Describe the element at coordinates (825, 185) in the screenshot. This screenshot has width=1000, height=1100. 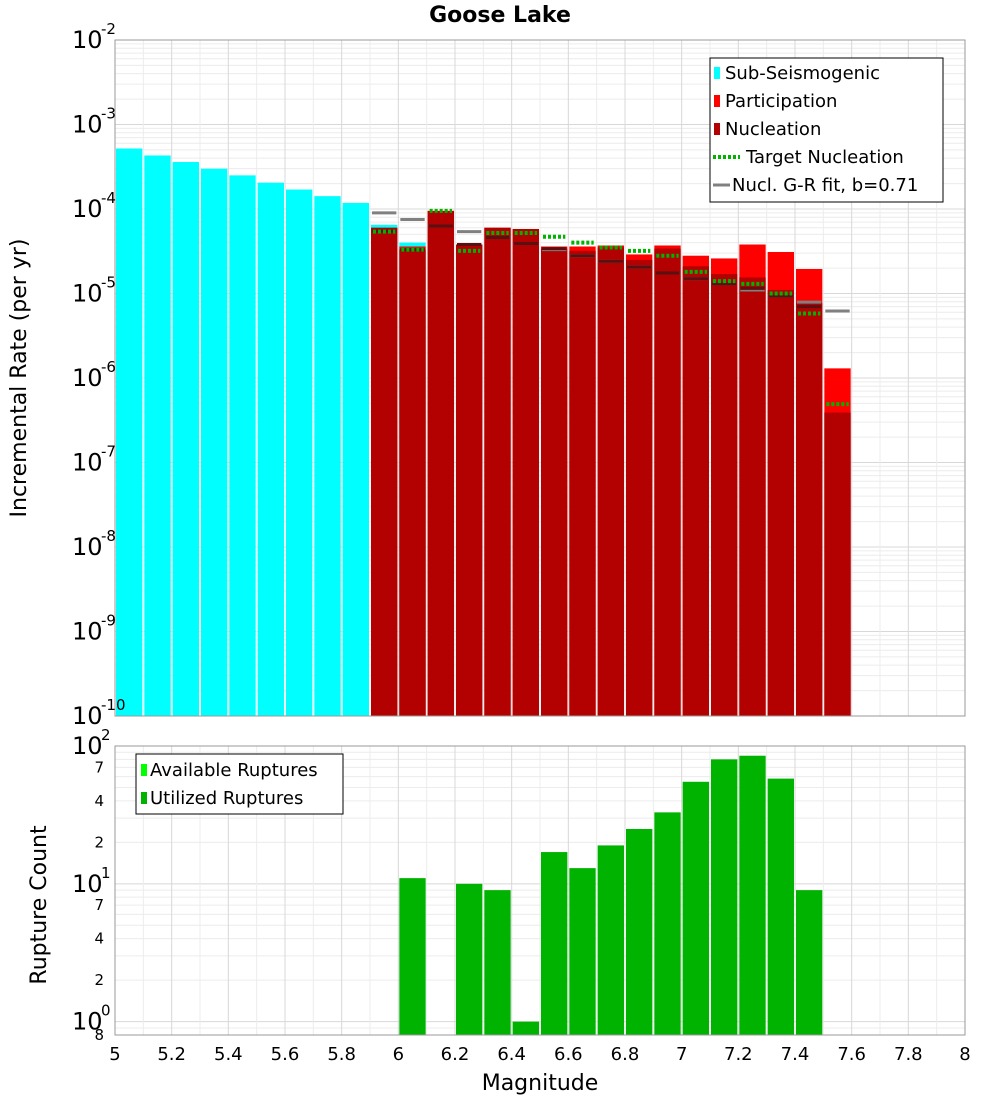
I see `legend-gr-fit-label: Nucl. G-R fit, b=0.71` at that location.